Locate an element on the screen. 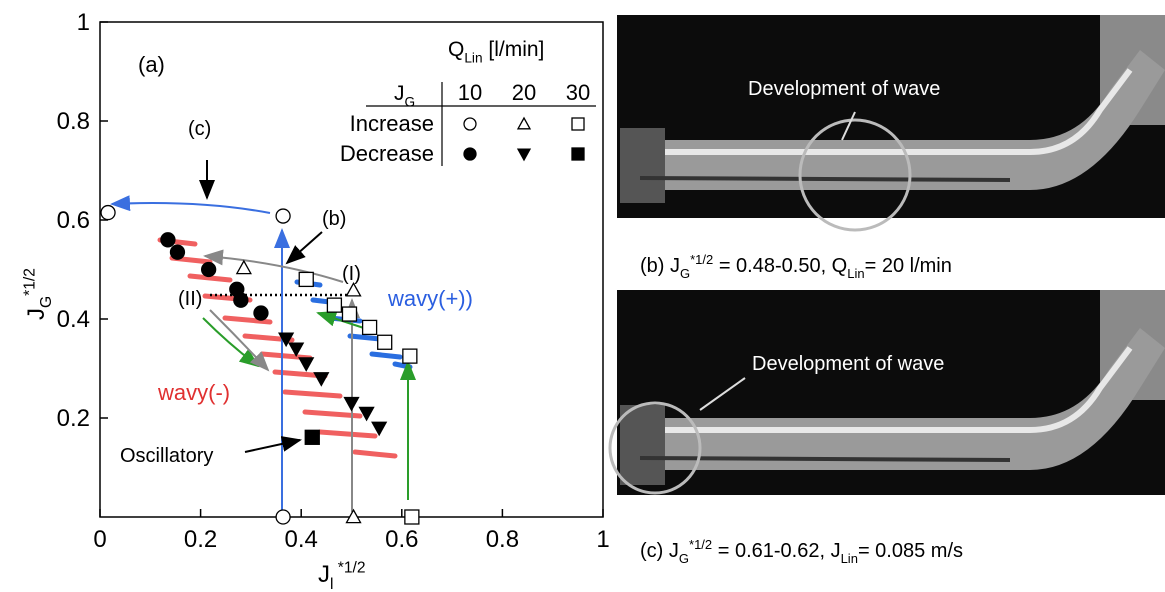 The image size is (1165, 592). rich-text: (b) JG*1/2 = 0.48-0.50, QLin= 20 l/min is located at coordinates (796, 266).